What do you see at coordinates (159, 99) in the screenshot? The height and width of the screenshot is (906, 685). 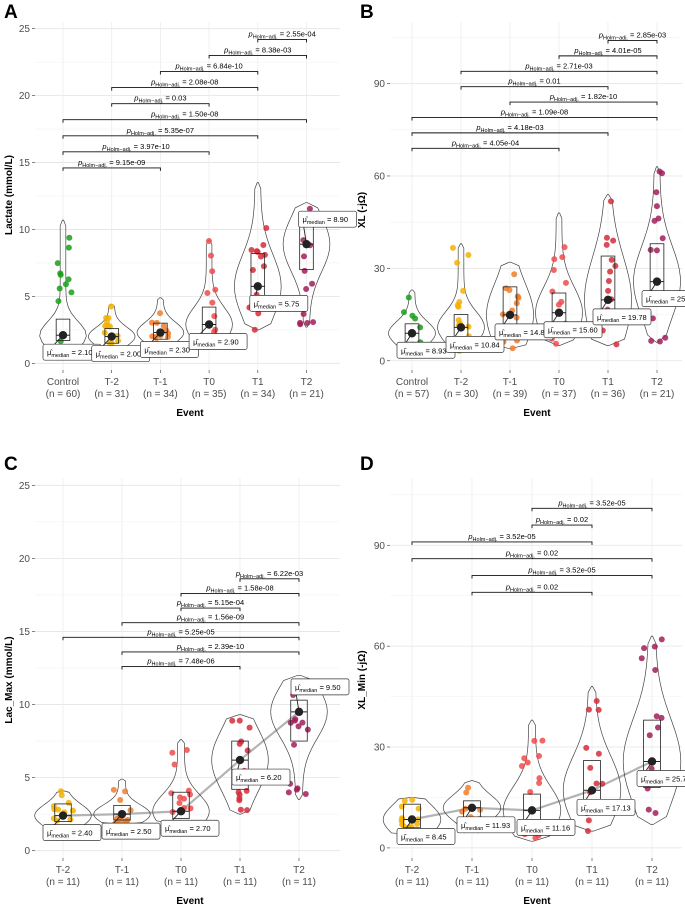 I see `comparison-pvalue: pHolm−adj. = 0.03` at bounding box center [159, 99].